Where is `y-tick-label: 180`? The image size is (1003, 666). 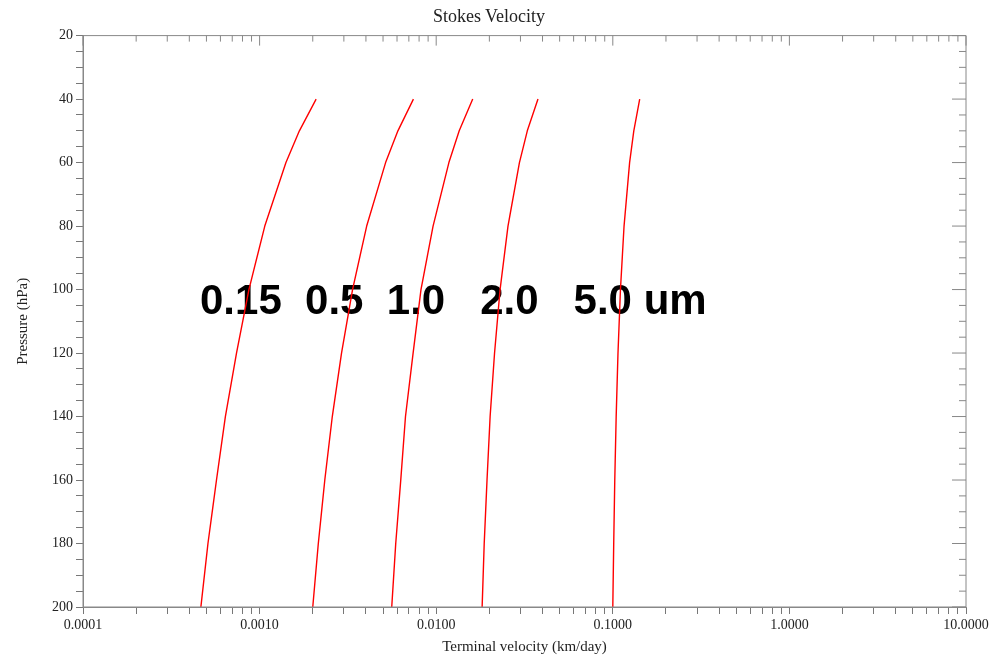 y-tick-label: 180 is located at coordinates (62, 543).